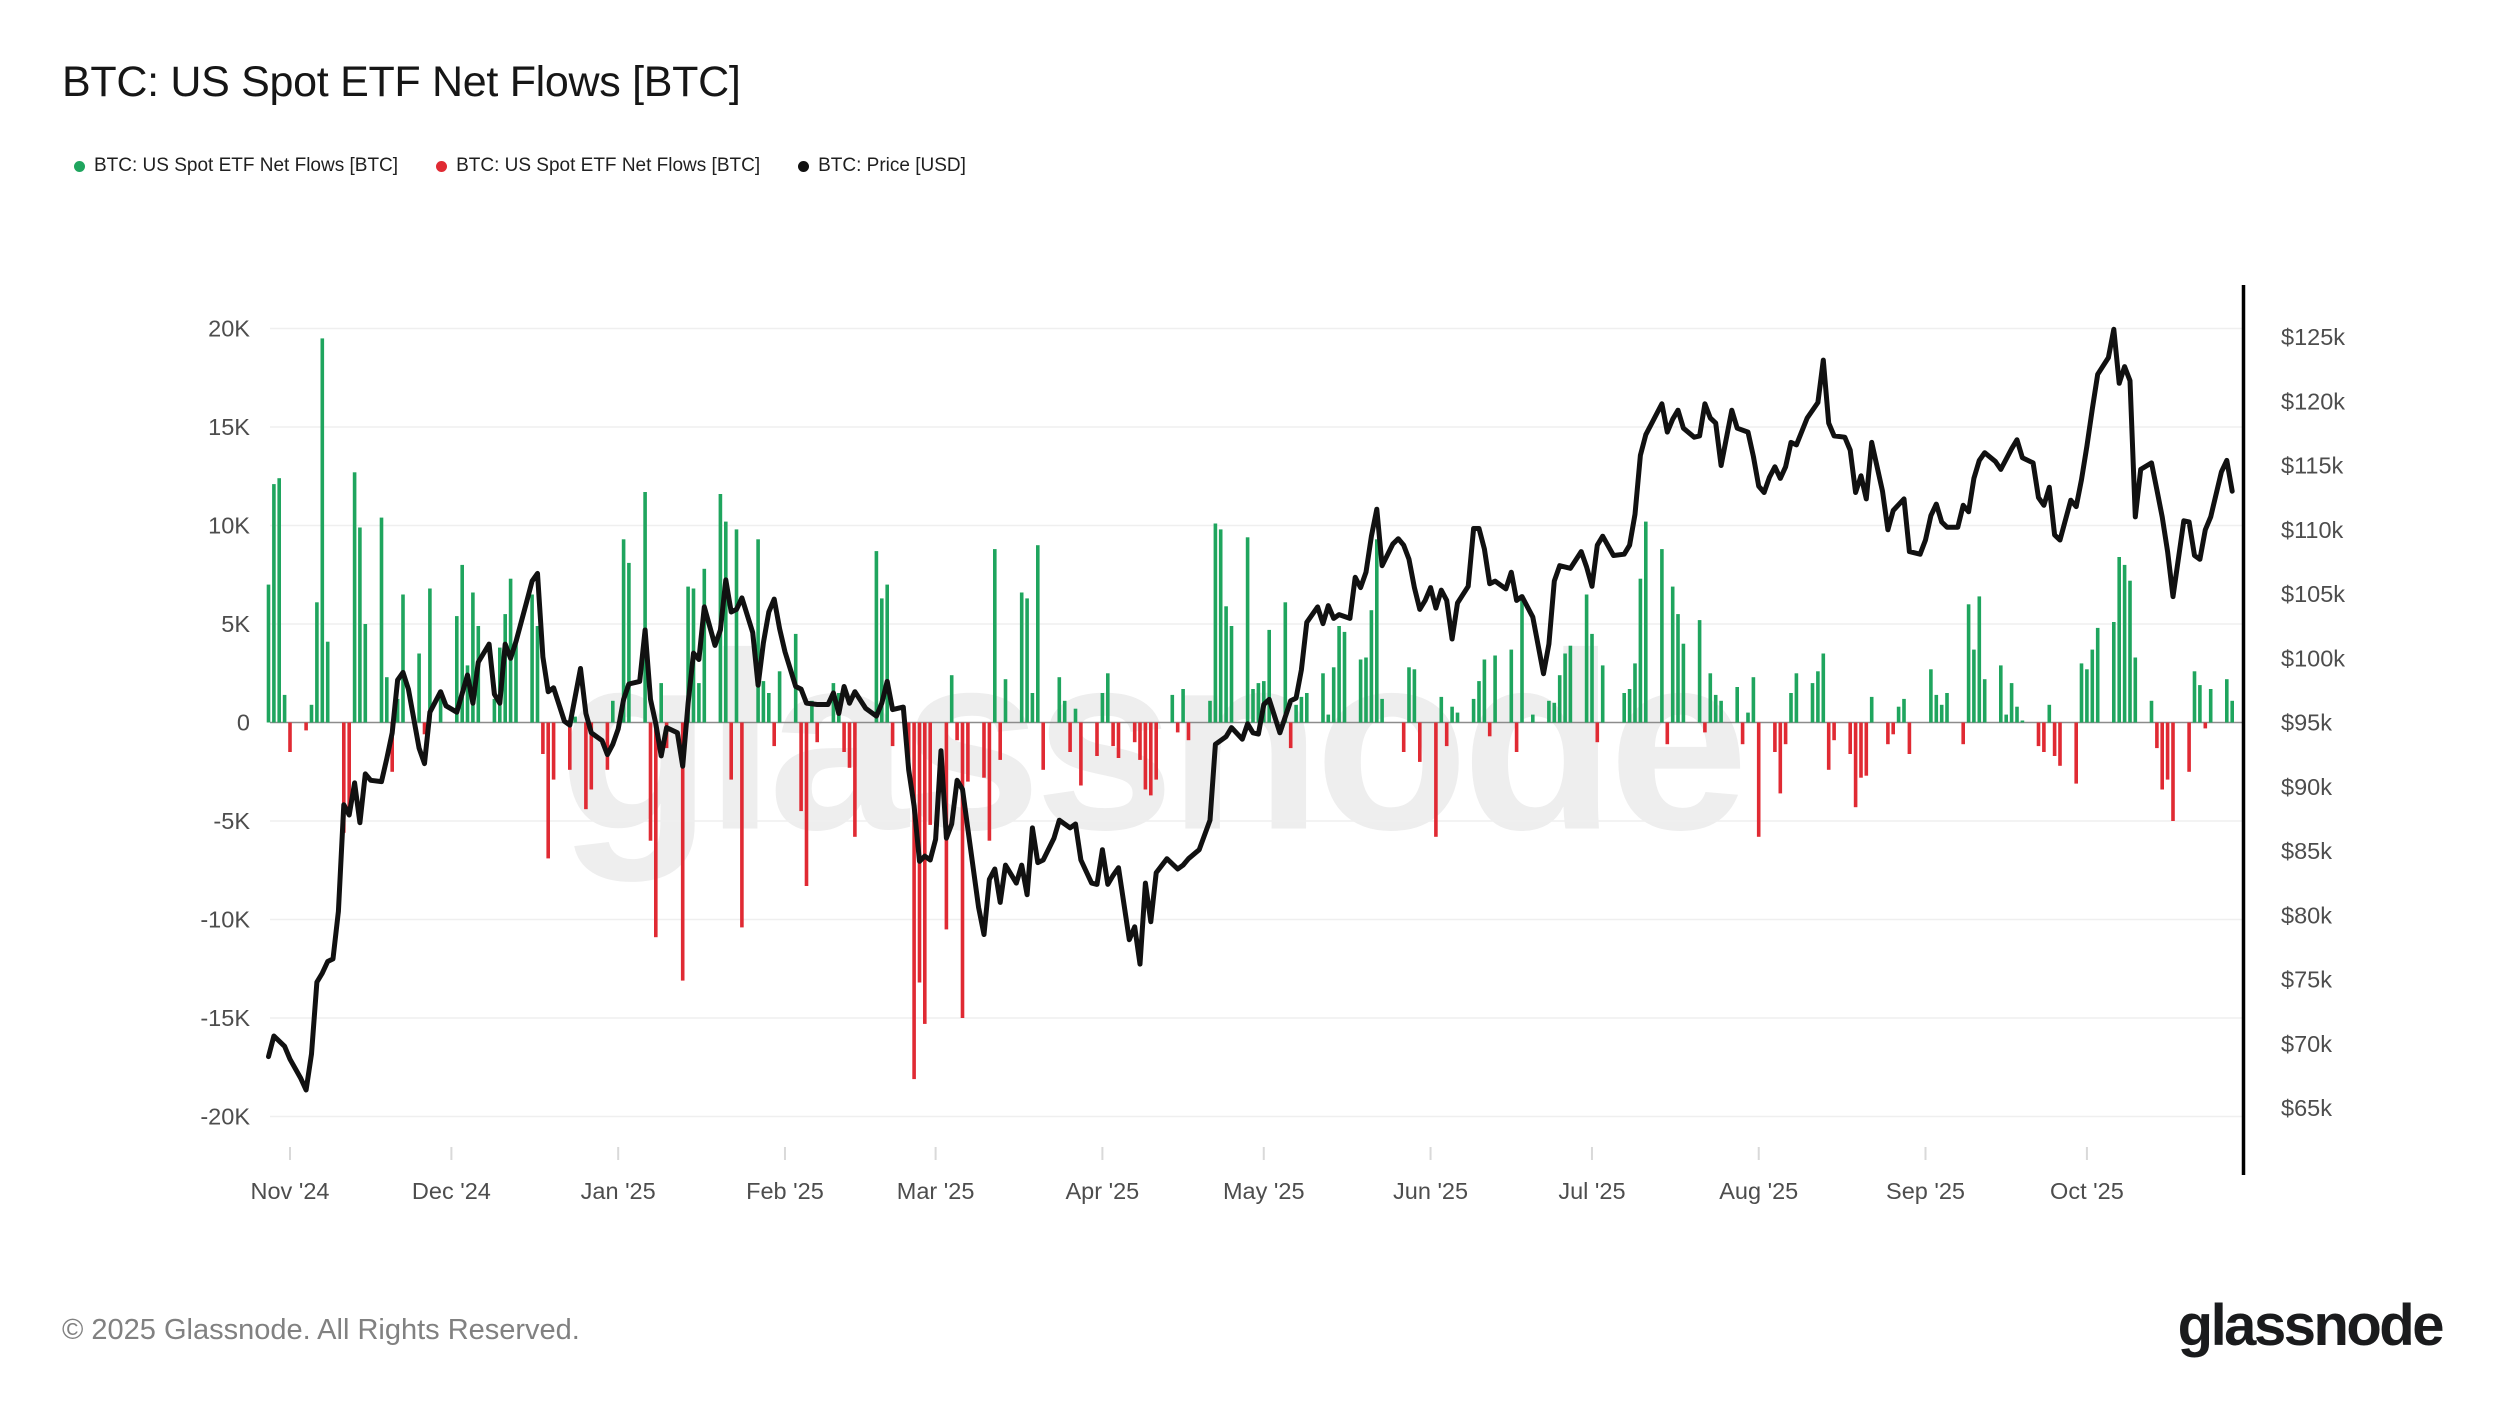 This screenshot has width=2500, height=1406. Describe the element at coordinates (2313, 401) in the screenshot. I see `price-axis-tick-label: $120k` at that location.